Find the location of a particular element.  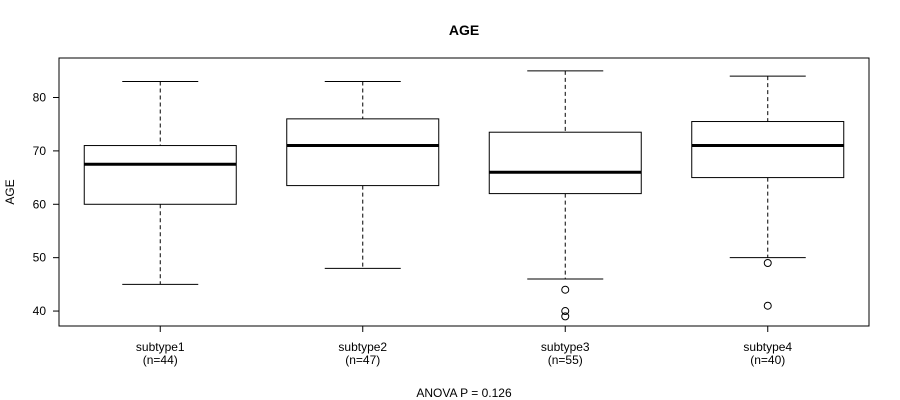

y-tick-label: 40 is located at coordinates (40, 311).